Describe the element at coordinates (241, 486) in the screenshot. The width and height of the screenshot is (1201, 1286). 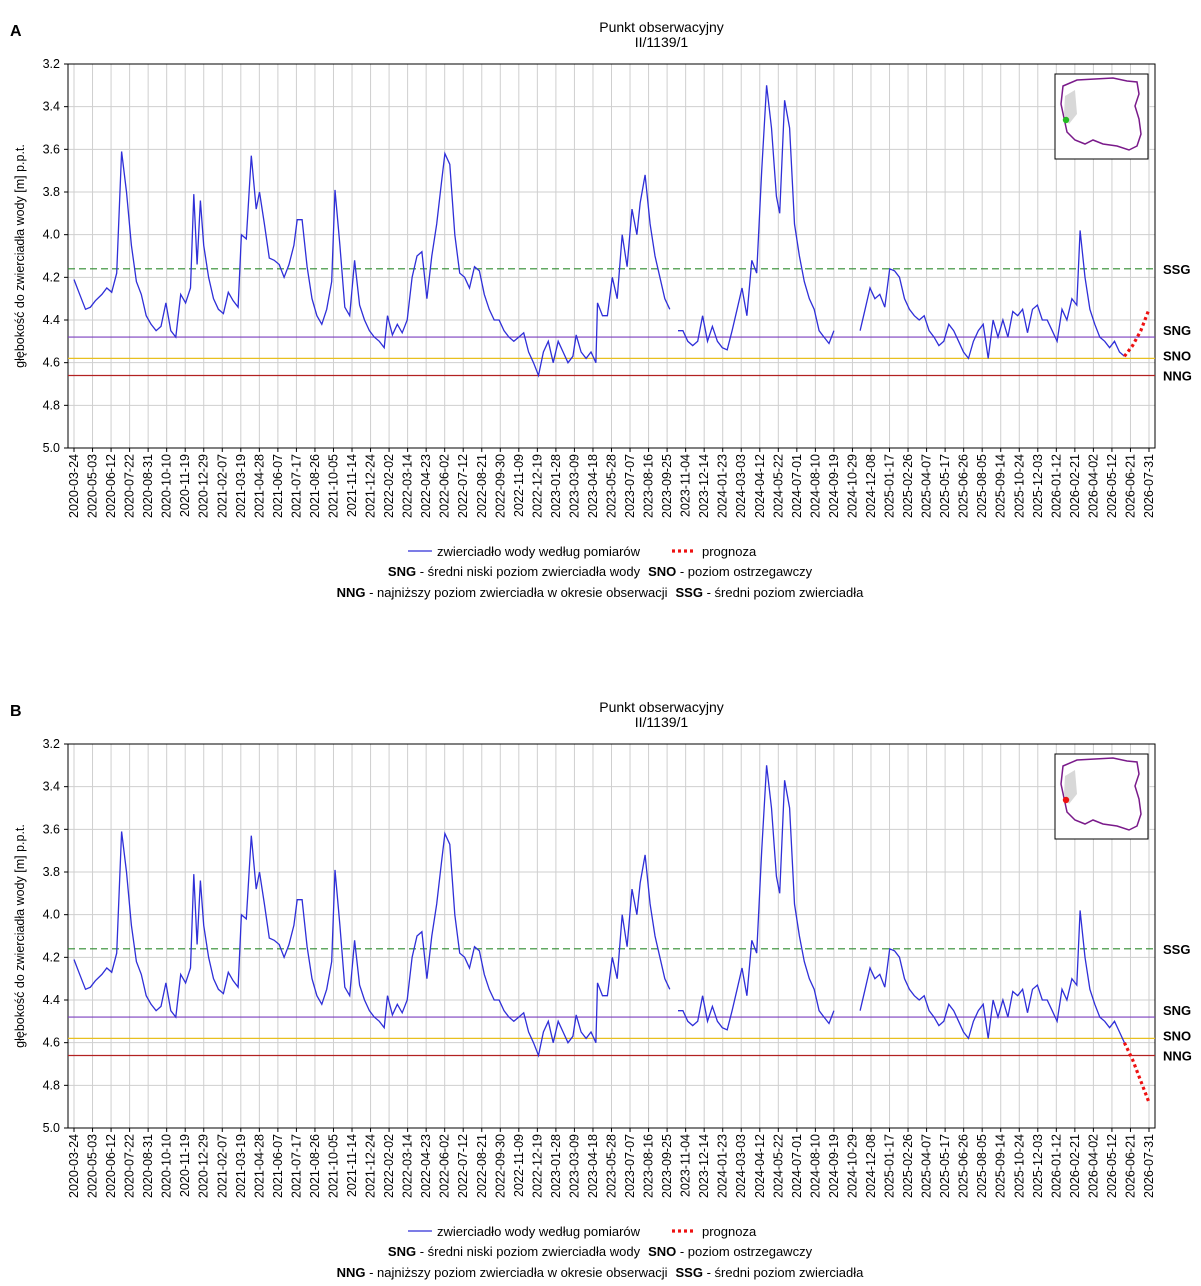
I see `x-tick-label: 2021-03-19` at that location.